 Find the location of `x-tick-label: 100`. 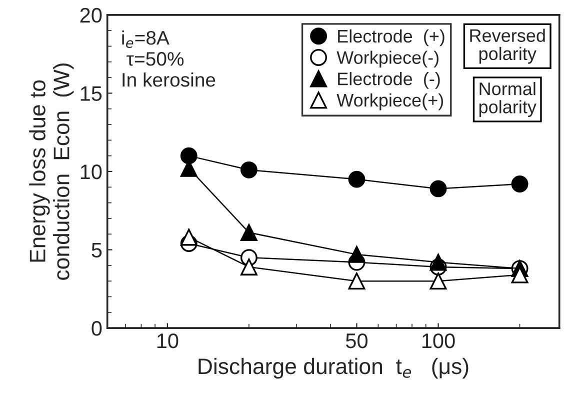

x-tick-label: 100 is located at coordinates (438, 340).